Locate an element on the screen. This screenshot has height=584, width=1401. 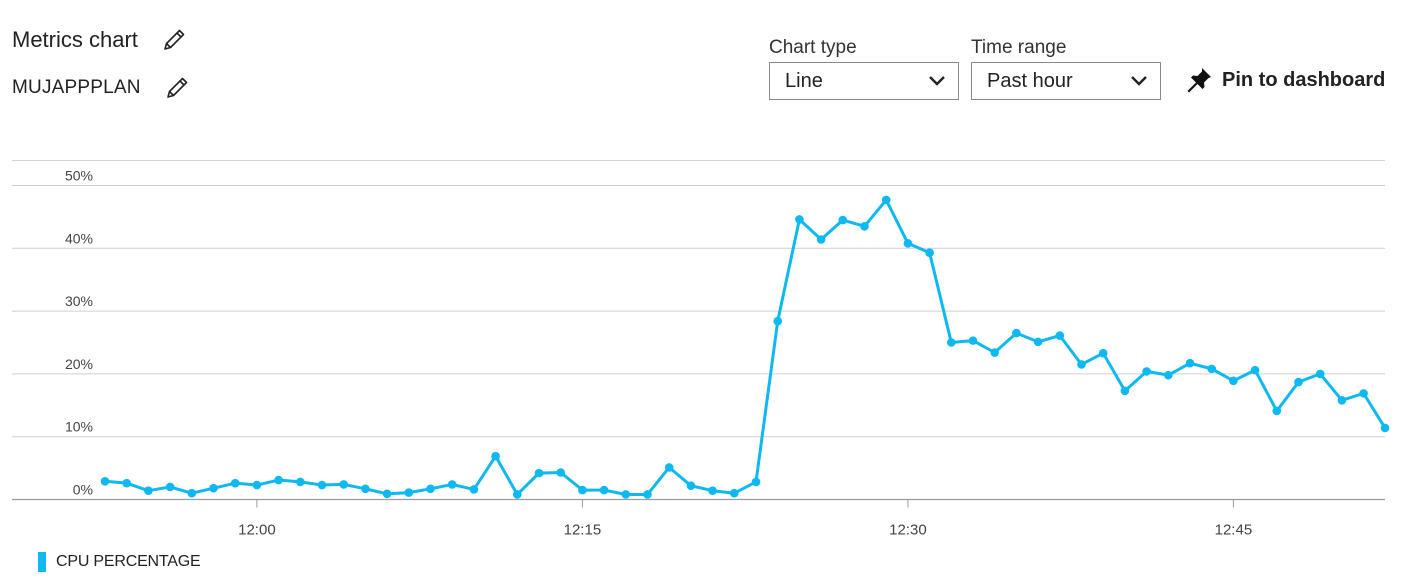
chart-type-value: Line is located at coordinates (804, 80).